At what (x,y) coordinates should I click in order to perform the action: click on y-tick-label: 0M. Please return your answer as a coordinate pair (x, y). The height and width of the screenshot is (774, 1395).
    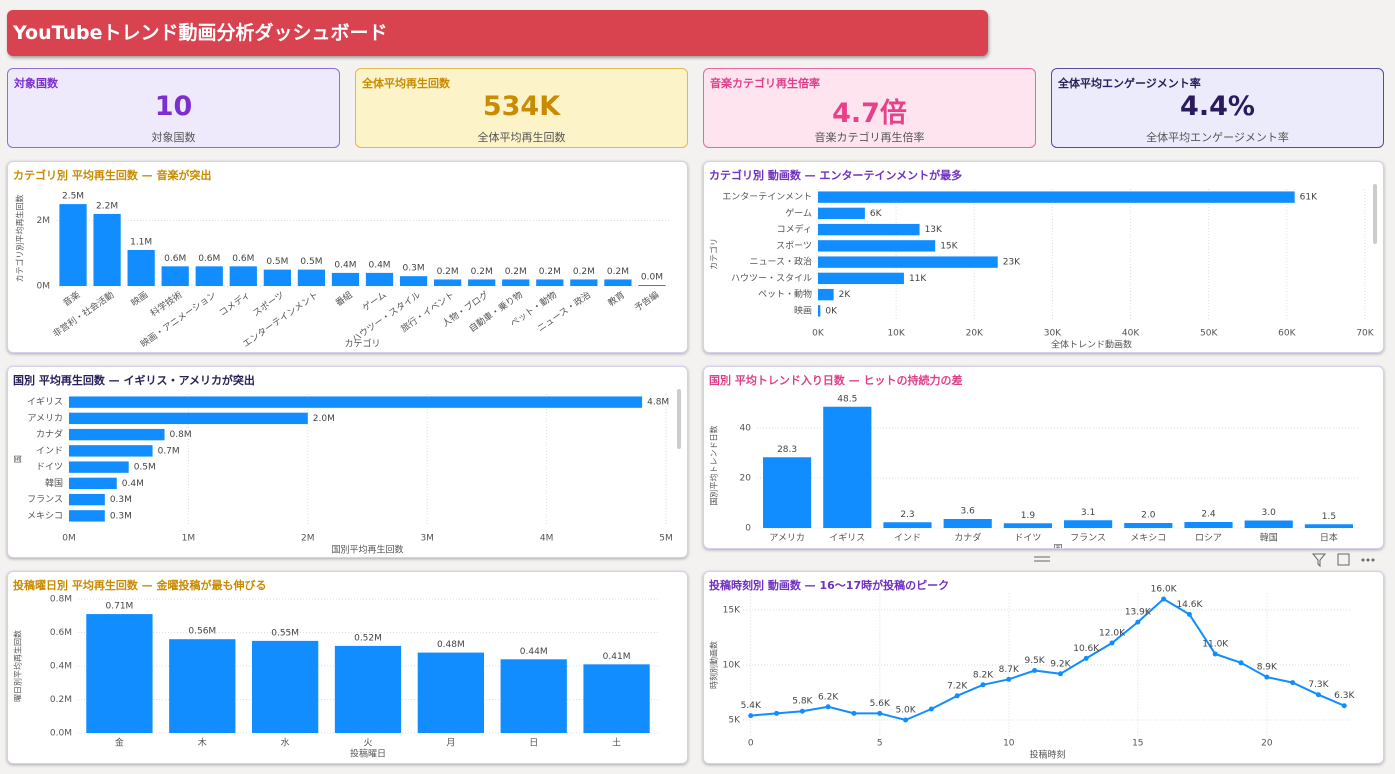
    Looking at the image, I should click on (44, 287).